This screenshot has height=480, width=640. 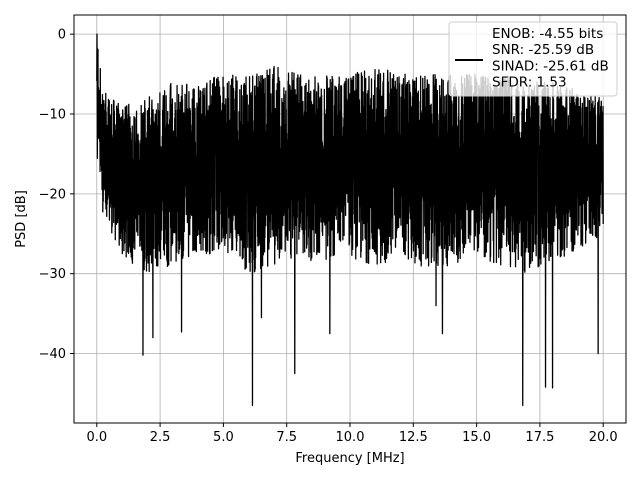 What do you see at coordinates (539, 437) in the screenshot?
I see `x-tick-label: 17.5` at bounding box center [539, 437].